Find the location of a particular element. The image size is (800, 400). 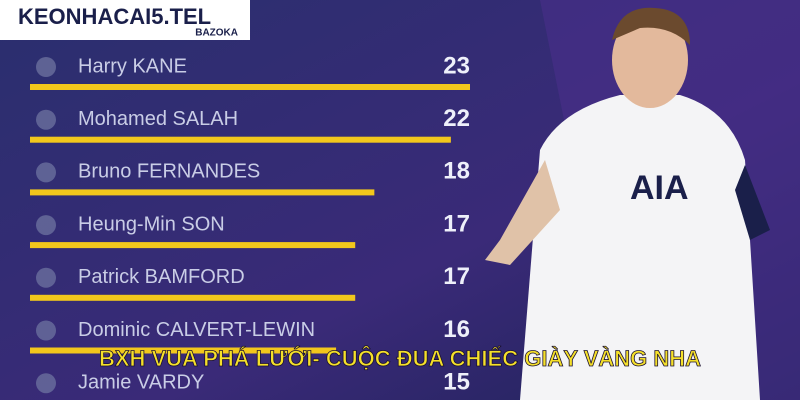

logo-brand: KEONHACAI5.TEL is located at coordinates (114, 16).